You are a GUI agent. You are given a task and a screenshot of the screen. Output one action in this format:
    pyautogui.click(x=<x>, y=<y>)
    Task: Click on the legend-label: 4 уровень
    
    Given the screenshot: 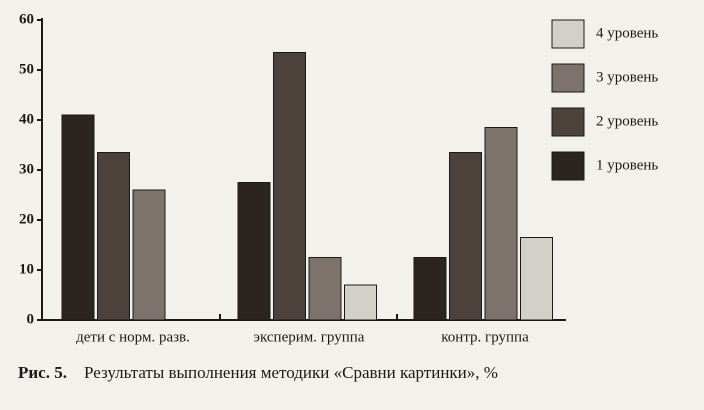 What is the action you would take?
    pyautogui.click(x=627, y=33)
    